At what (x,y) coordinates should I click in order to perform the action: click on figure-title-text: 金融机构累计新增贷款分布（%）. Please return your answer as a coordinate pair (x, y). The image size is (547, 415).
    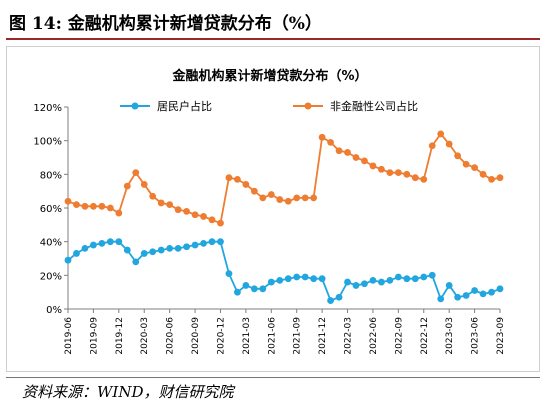
    Looking at the image, I should click on (194, 24).